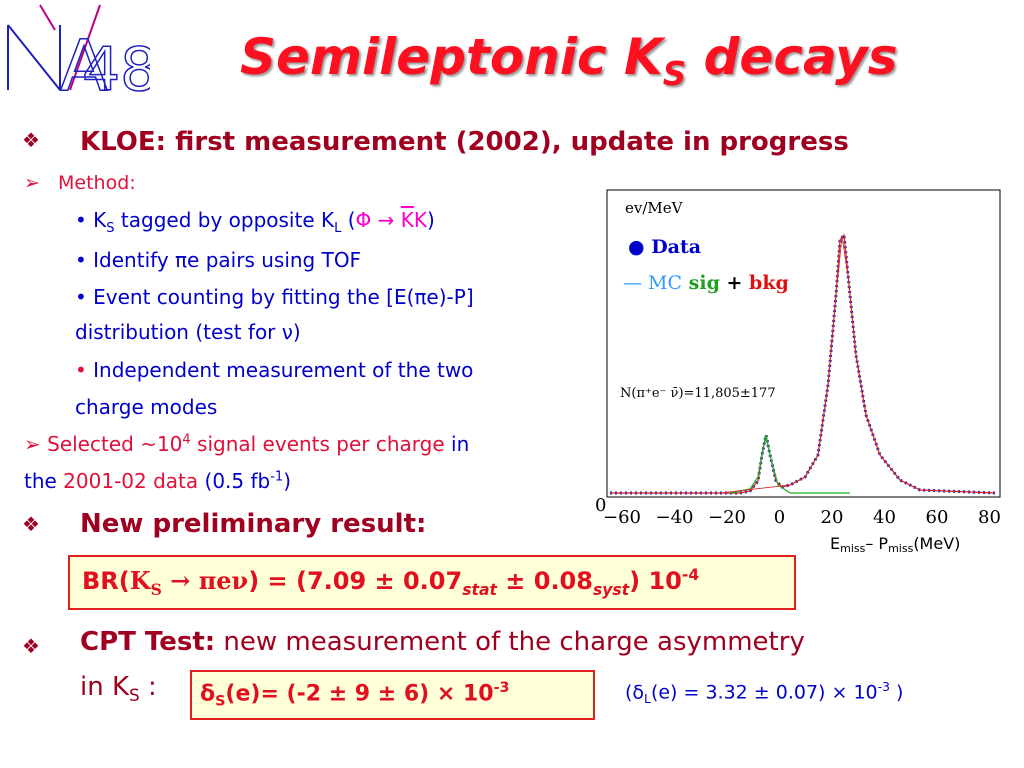 This screenshot has height=768, width=1024. I want to click on t: Φ →, so click(378, 220).